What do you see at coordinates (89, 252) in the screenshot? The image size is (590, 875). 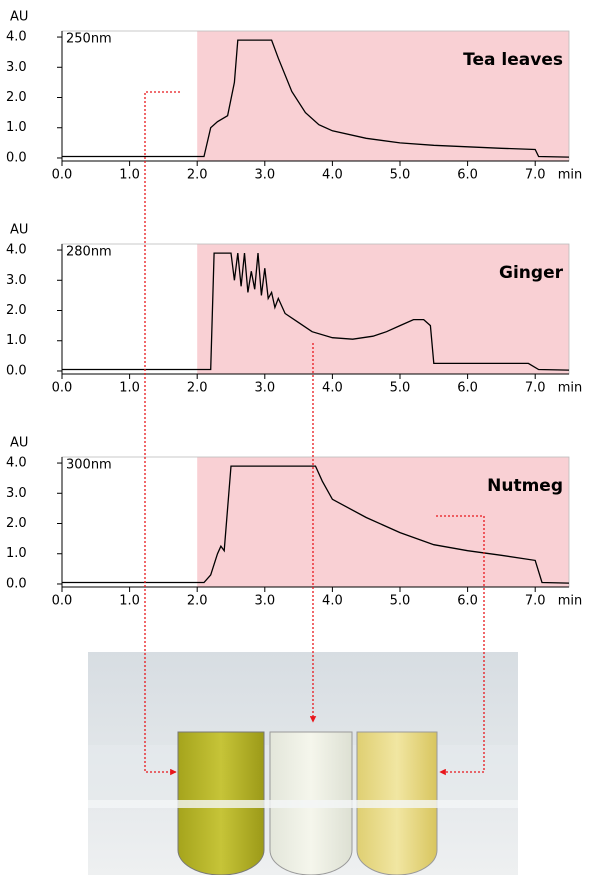 I see `wavelength-label: 280nm` at bounding box center [89, 252].